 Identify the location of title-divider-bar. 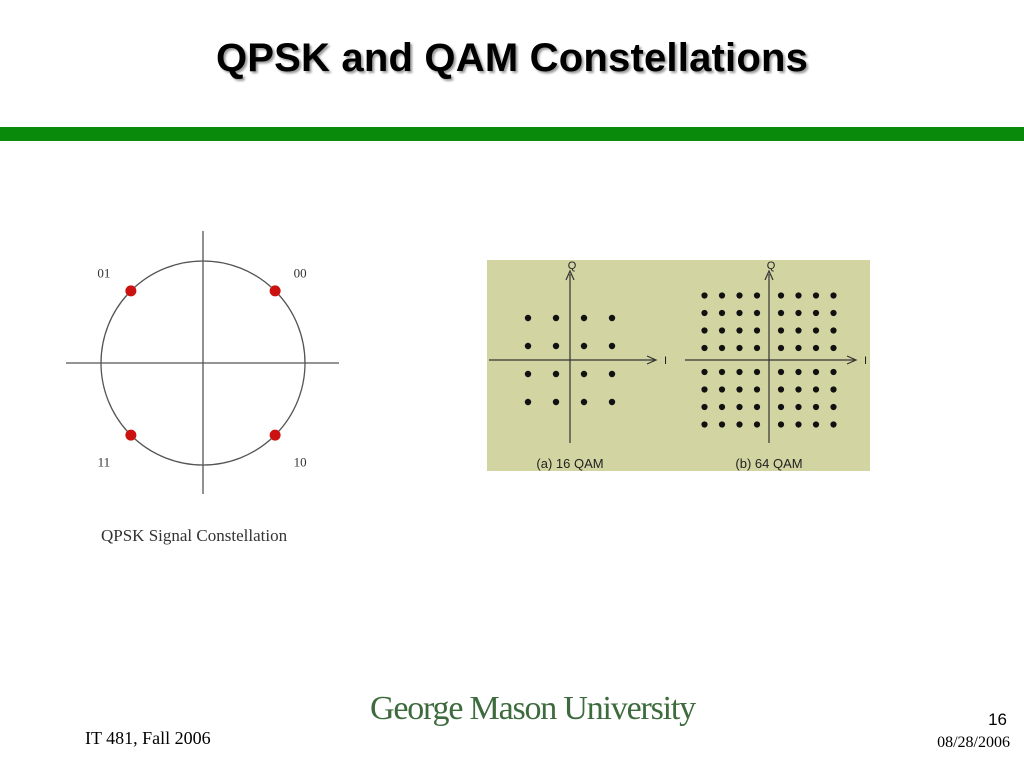
(512, 134).